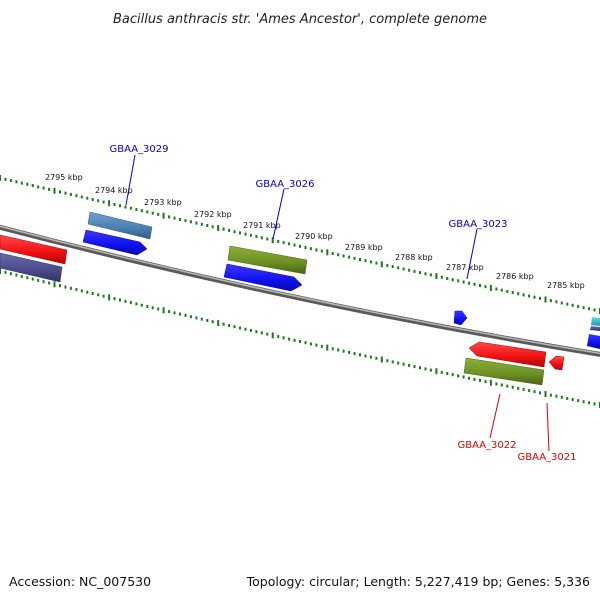 This screenshot has width=600, height=600. What do you see at coordinates (64, 177) in the screenshot?
I see `kbp-label: 2795 kbp` at bounding box center [64, 177].